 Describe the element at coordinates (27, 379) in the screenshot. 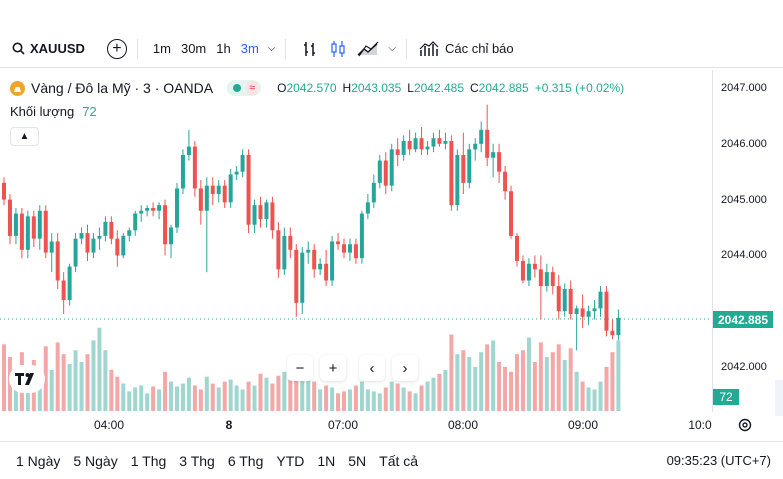

I see `tradingview-logo` at that location.